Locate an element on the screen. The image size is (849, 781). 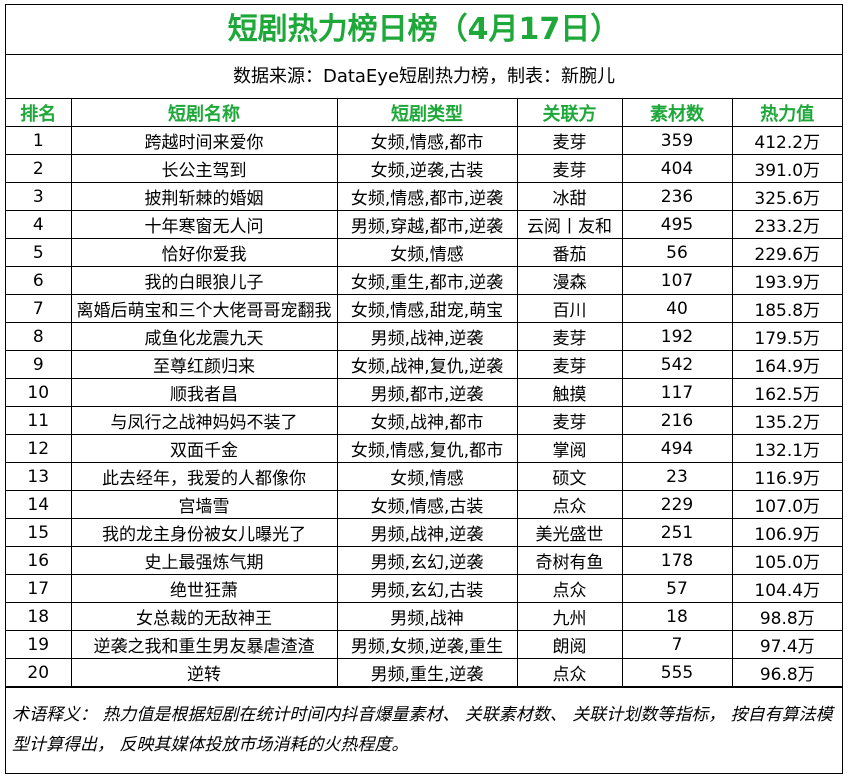
cell-party: 百川 is located at coordinates (569, 308).